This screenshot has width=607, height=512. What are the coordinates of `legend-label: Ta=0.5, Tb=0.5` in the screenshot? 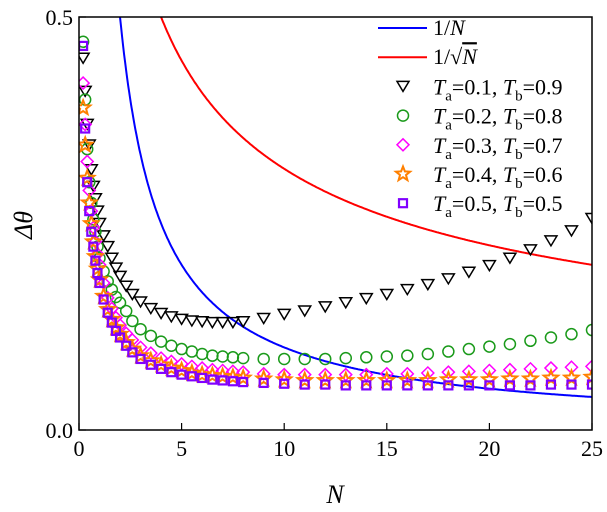 It's located at (498, 206).